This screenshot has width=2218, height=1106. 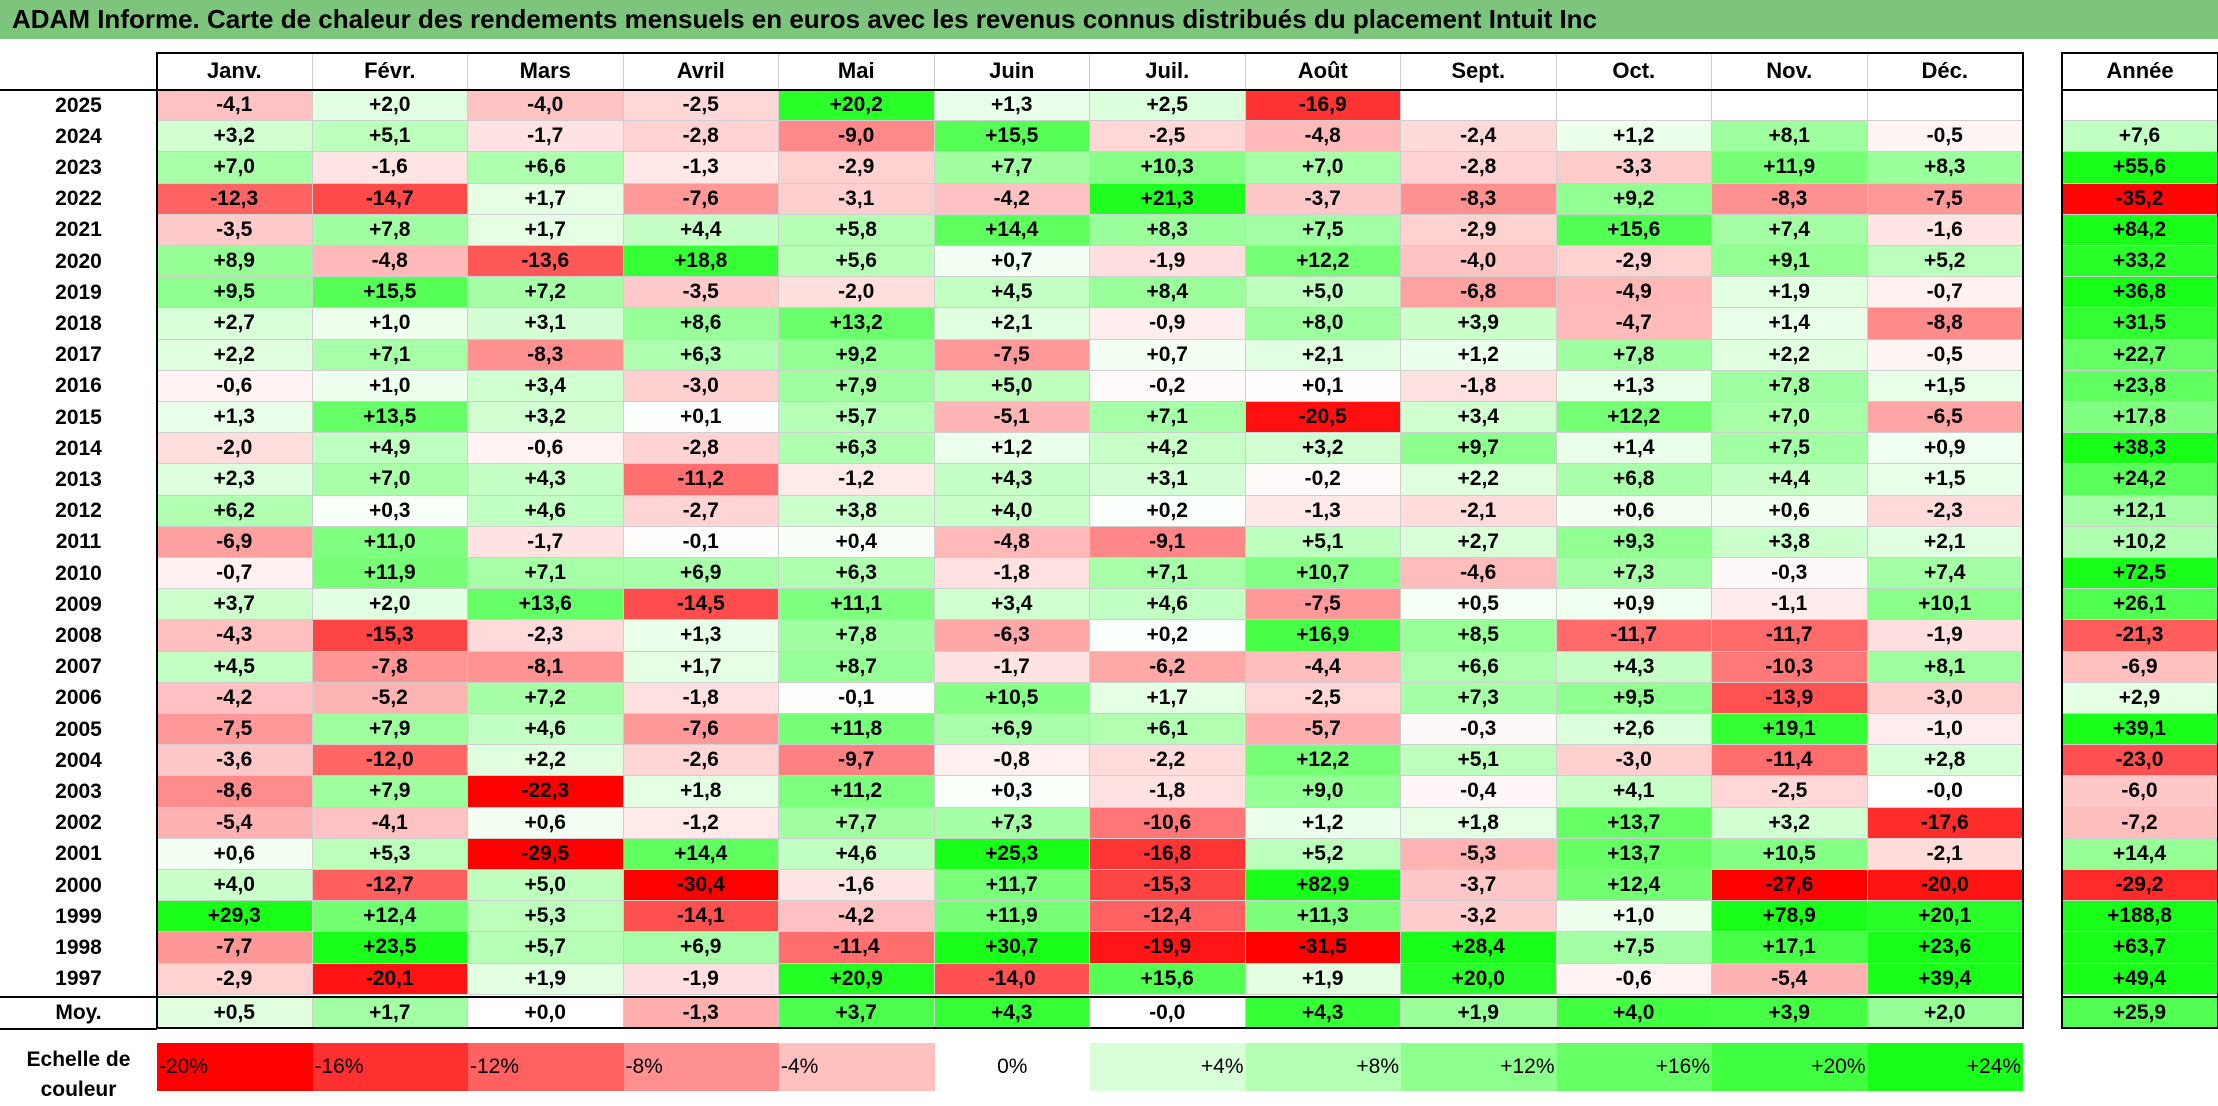 I want to click on color-scale-label-value: +24%, so click(x=1993, y=1066).